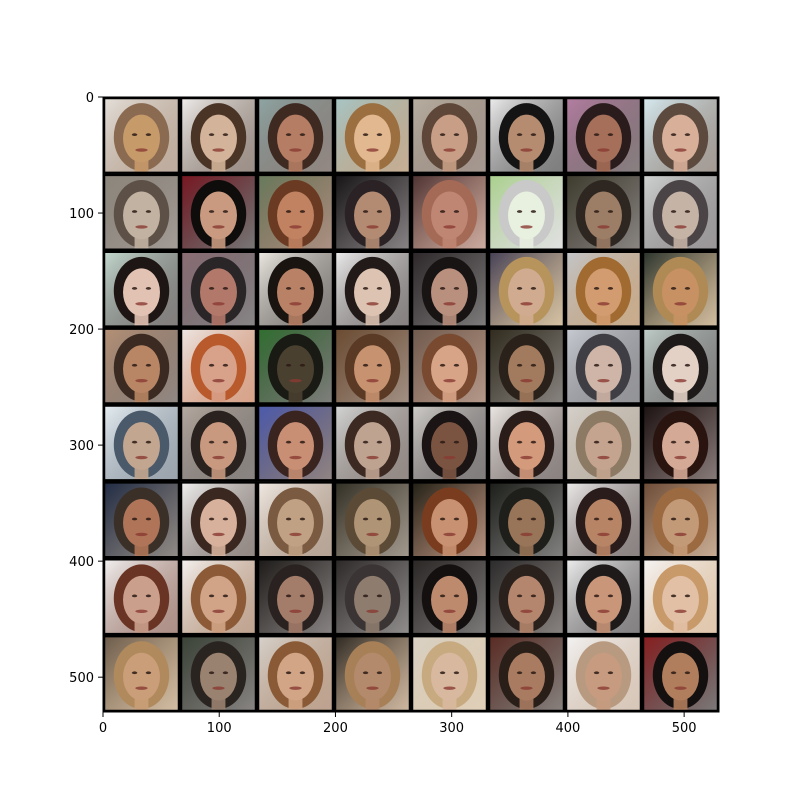 The height and width of the screenshot is (800, 800). I want to click on x-tick-label: 200, so click(335, 728).